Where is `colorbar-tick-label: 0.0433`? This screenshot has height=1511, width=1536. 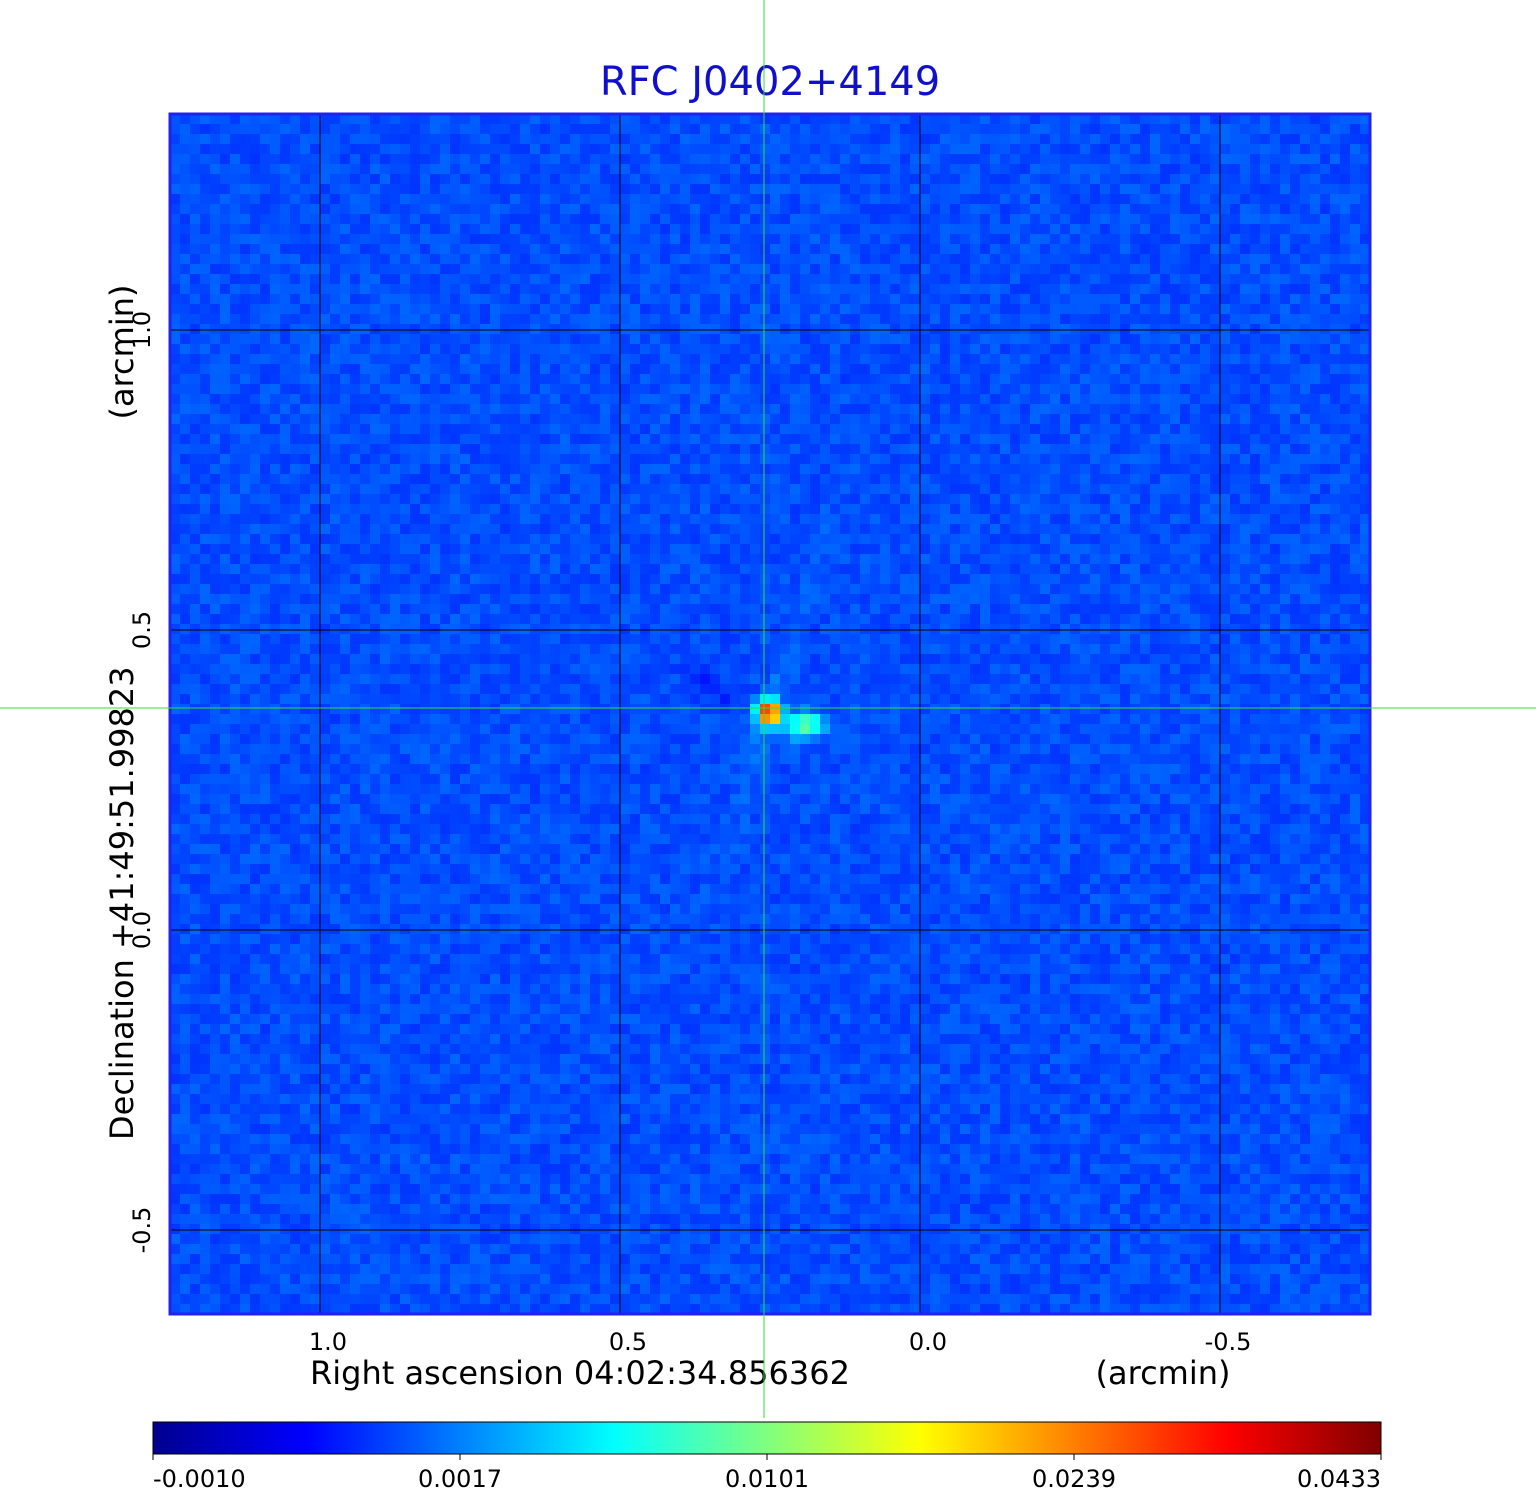 colorbar-tick-label: 0.0433 is located at coordinates (1339, 1479).